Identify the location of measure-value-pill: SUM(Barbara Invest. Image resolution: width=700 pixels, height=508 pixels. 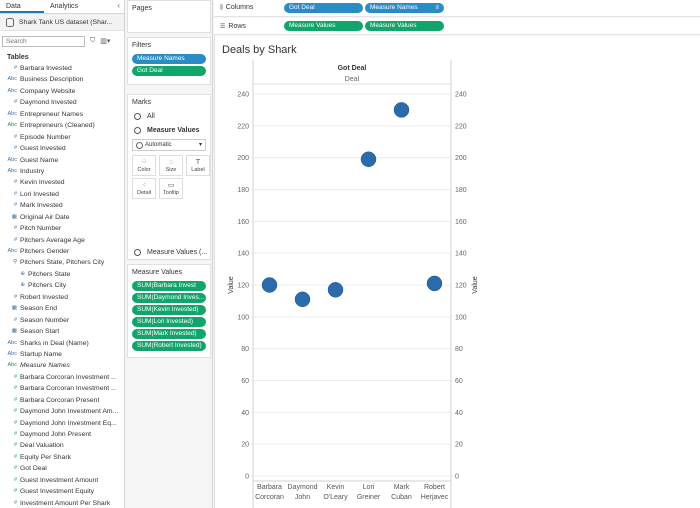
(169, 286).